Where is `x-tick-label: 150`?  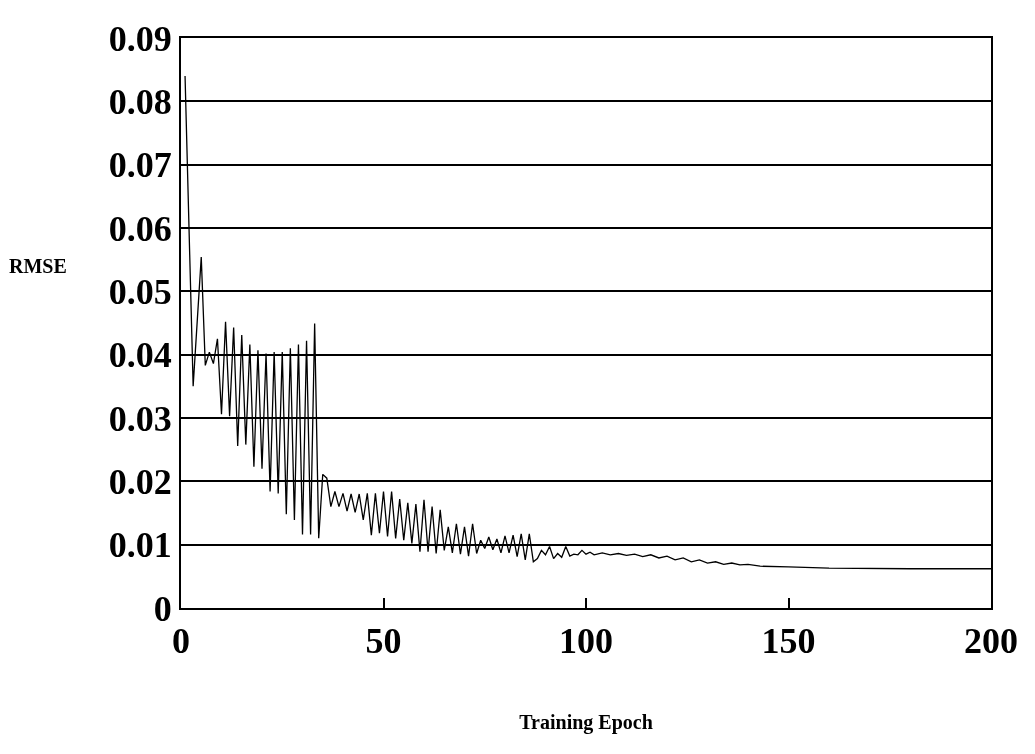
x-tick-label: 150 is located at coordinates (788, 641).